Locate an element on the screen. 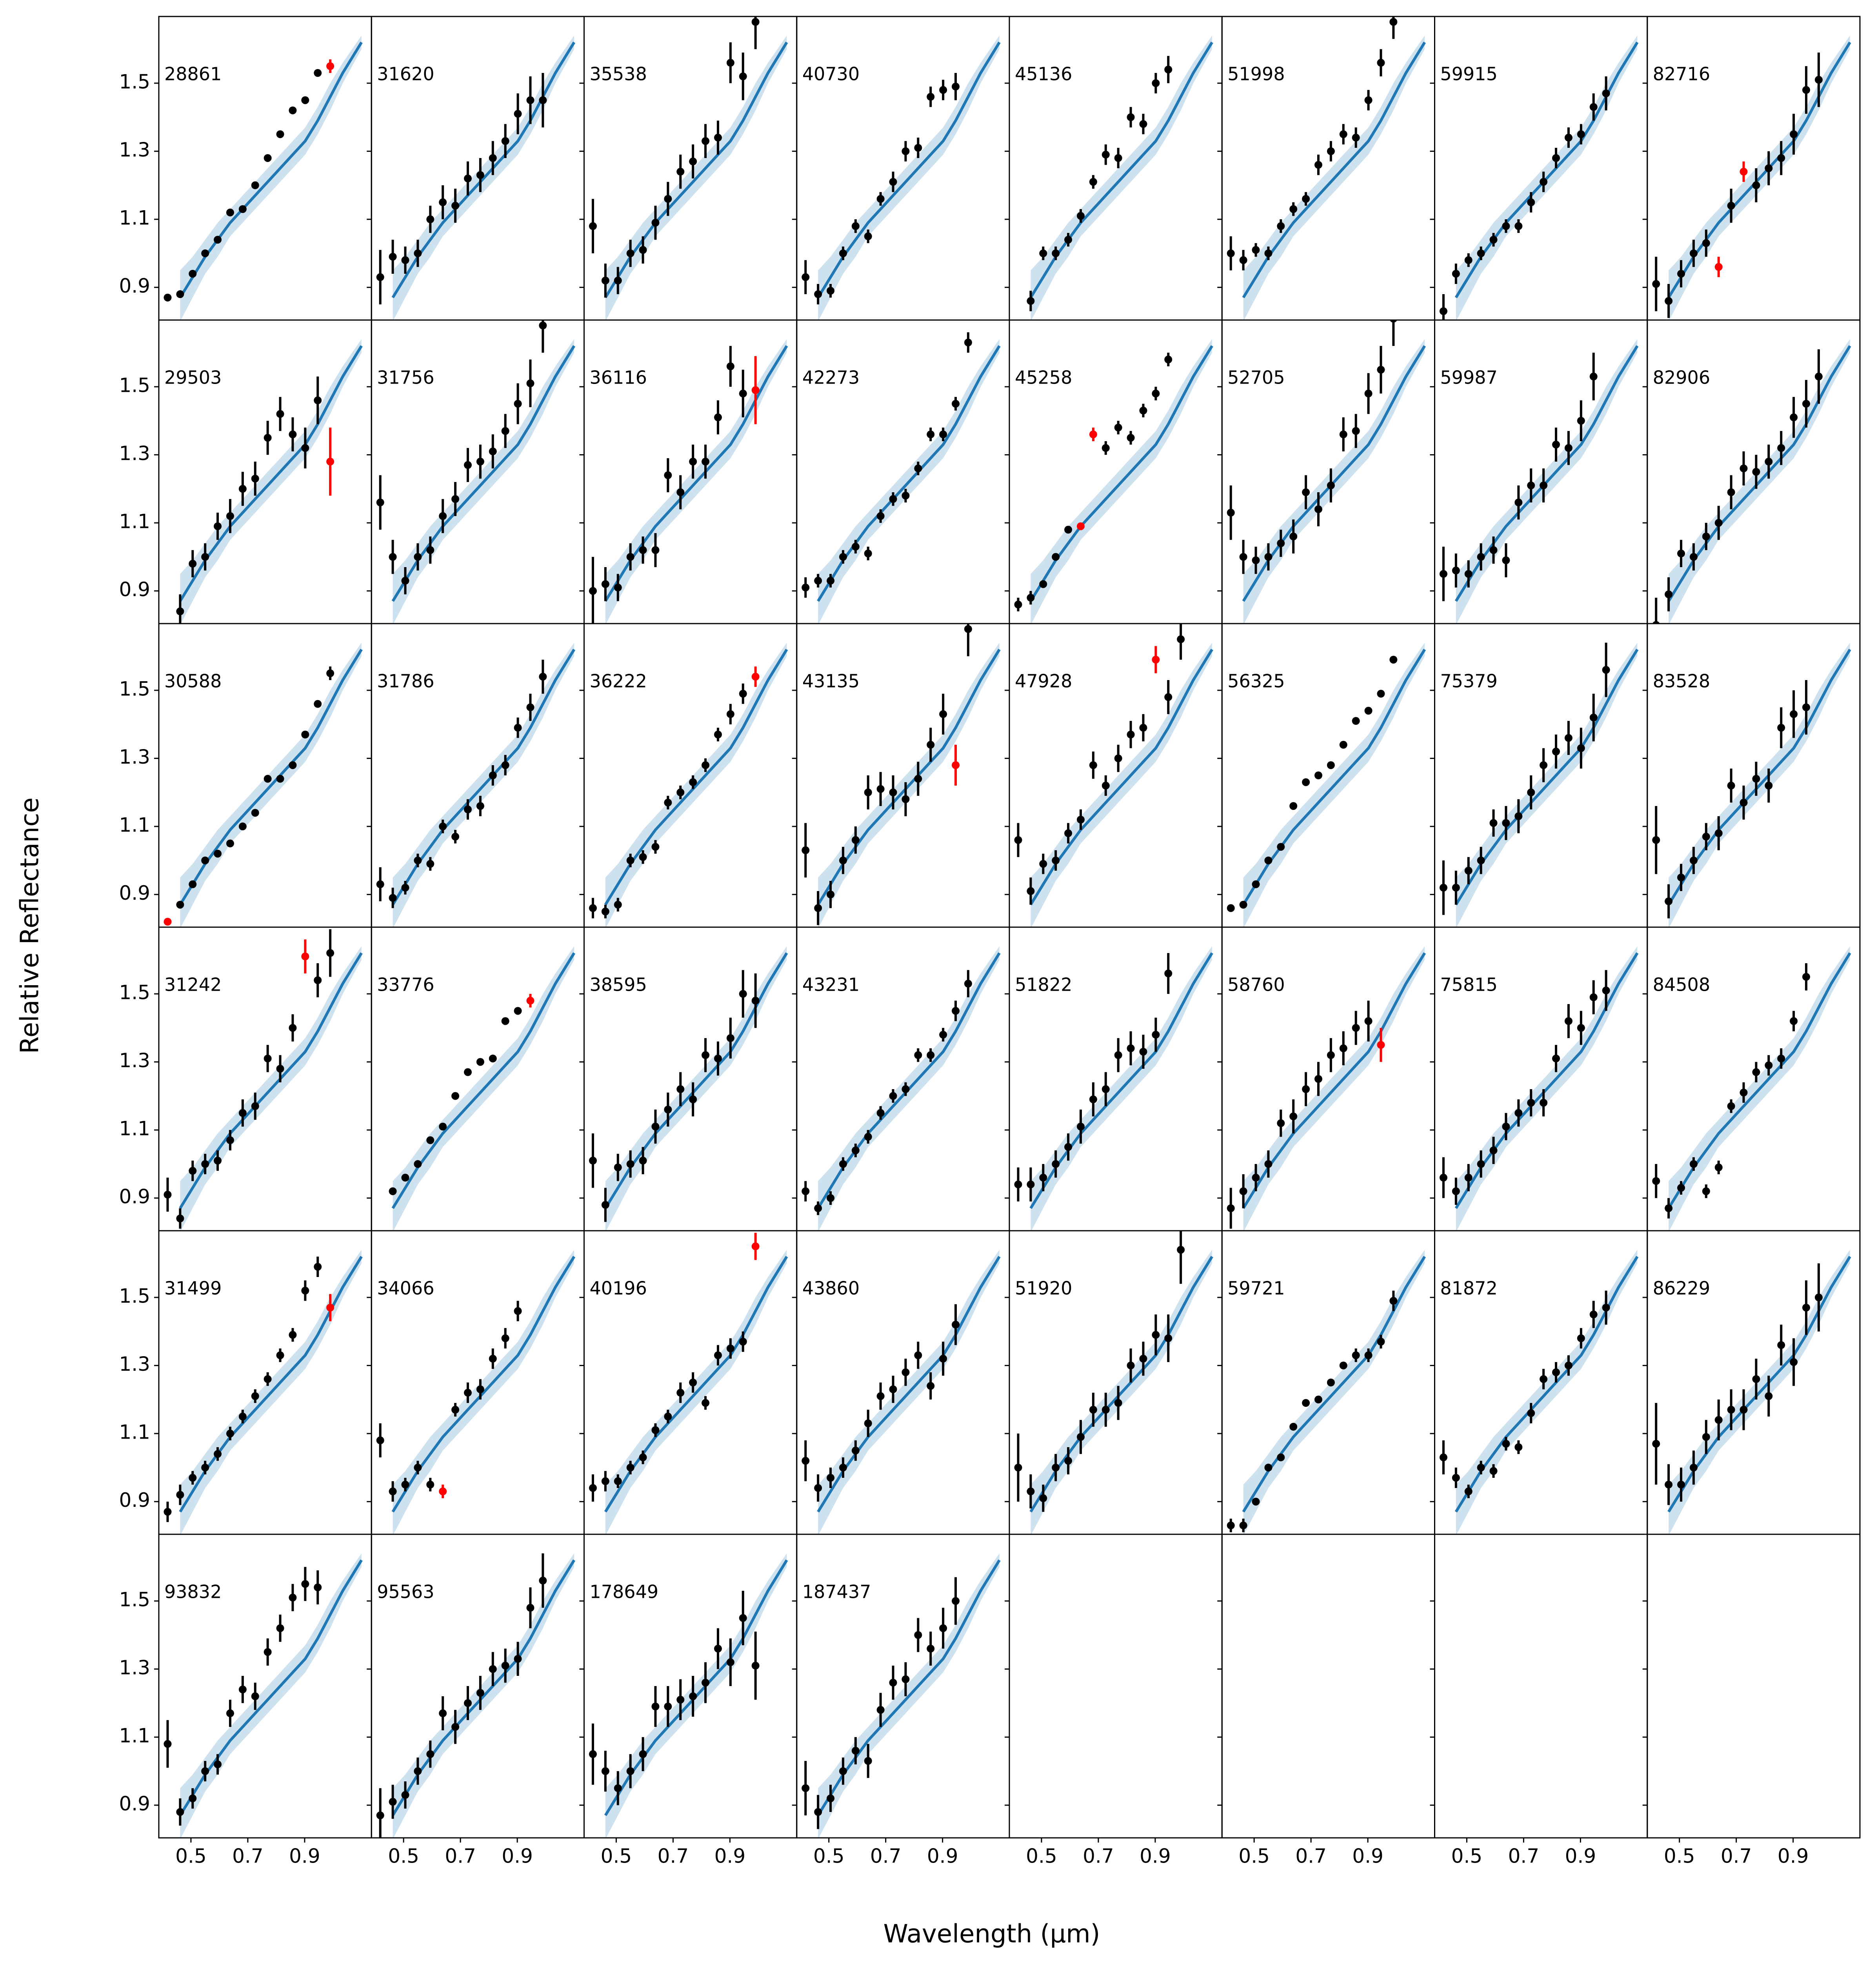 This screenshot has width=1876, height=1961. y-tick-label: 1.1 is located at coordinates (134, 218).